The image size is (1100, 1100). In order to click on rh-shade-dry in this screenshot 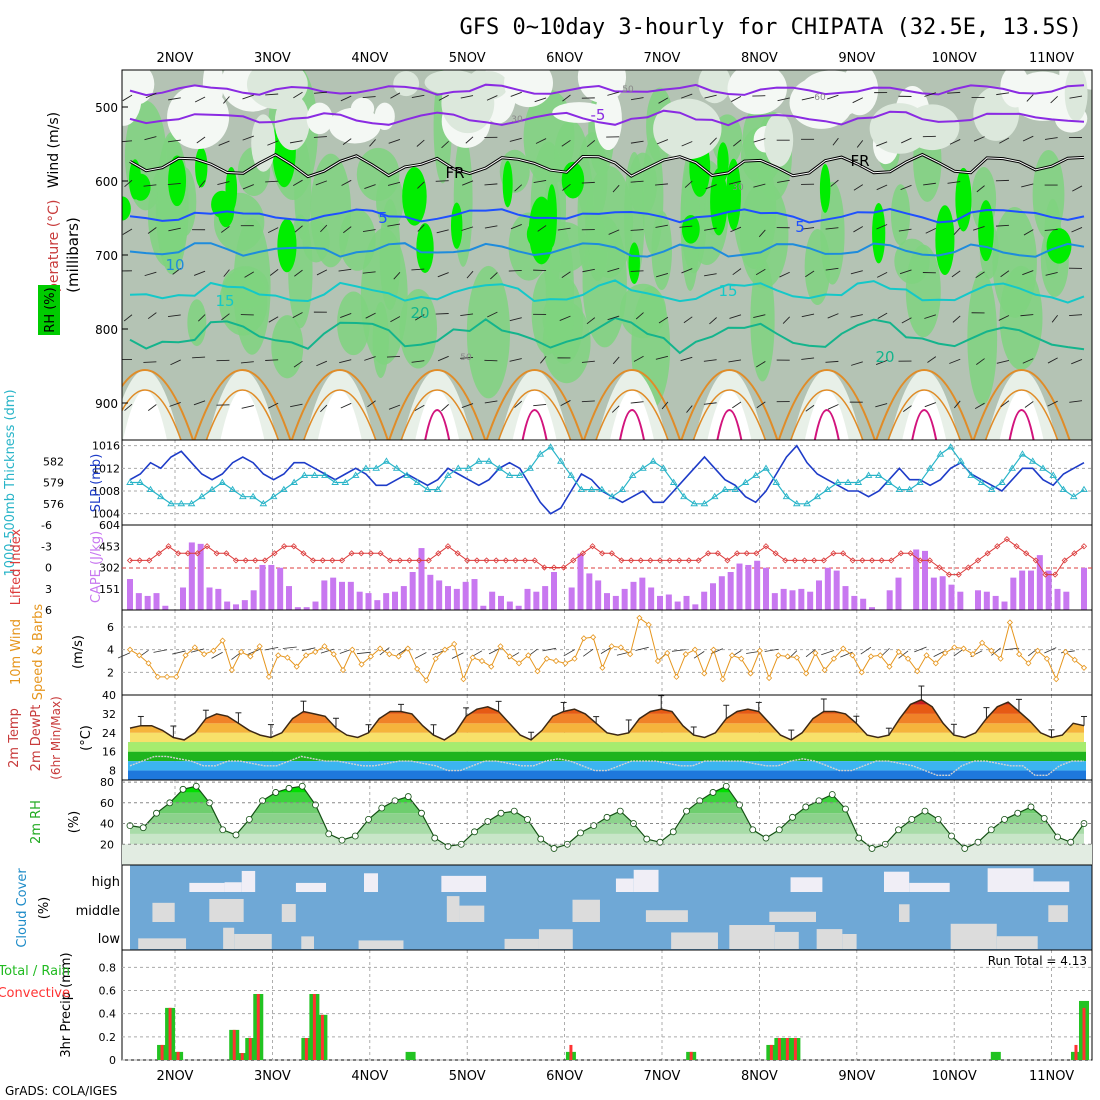, I will do `click(608, 119)`.